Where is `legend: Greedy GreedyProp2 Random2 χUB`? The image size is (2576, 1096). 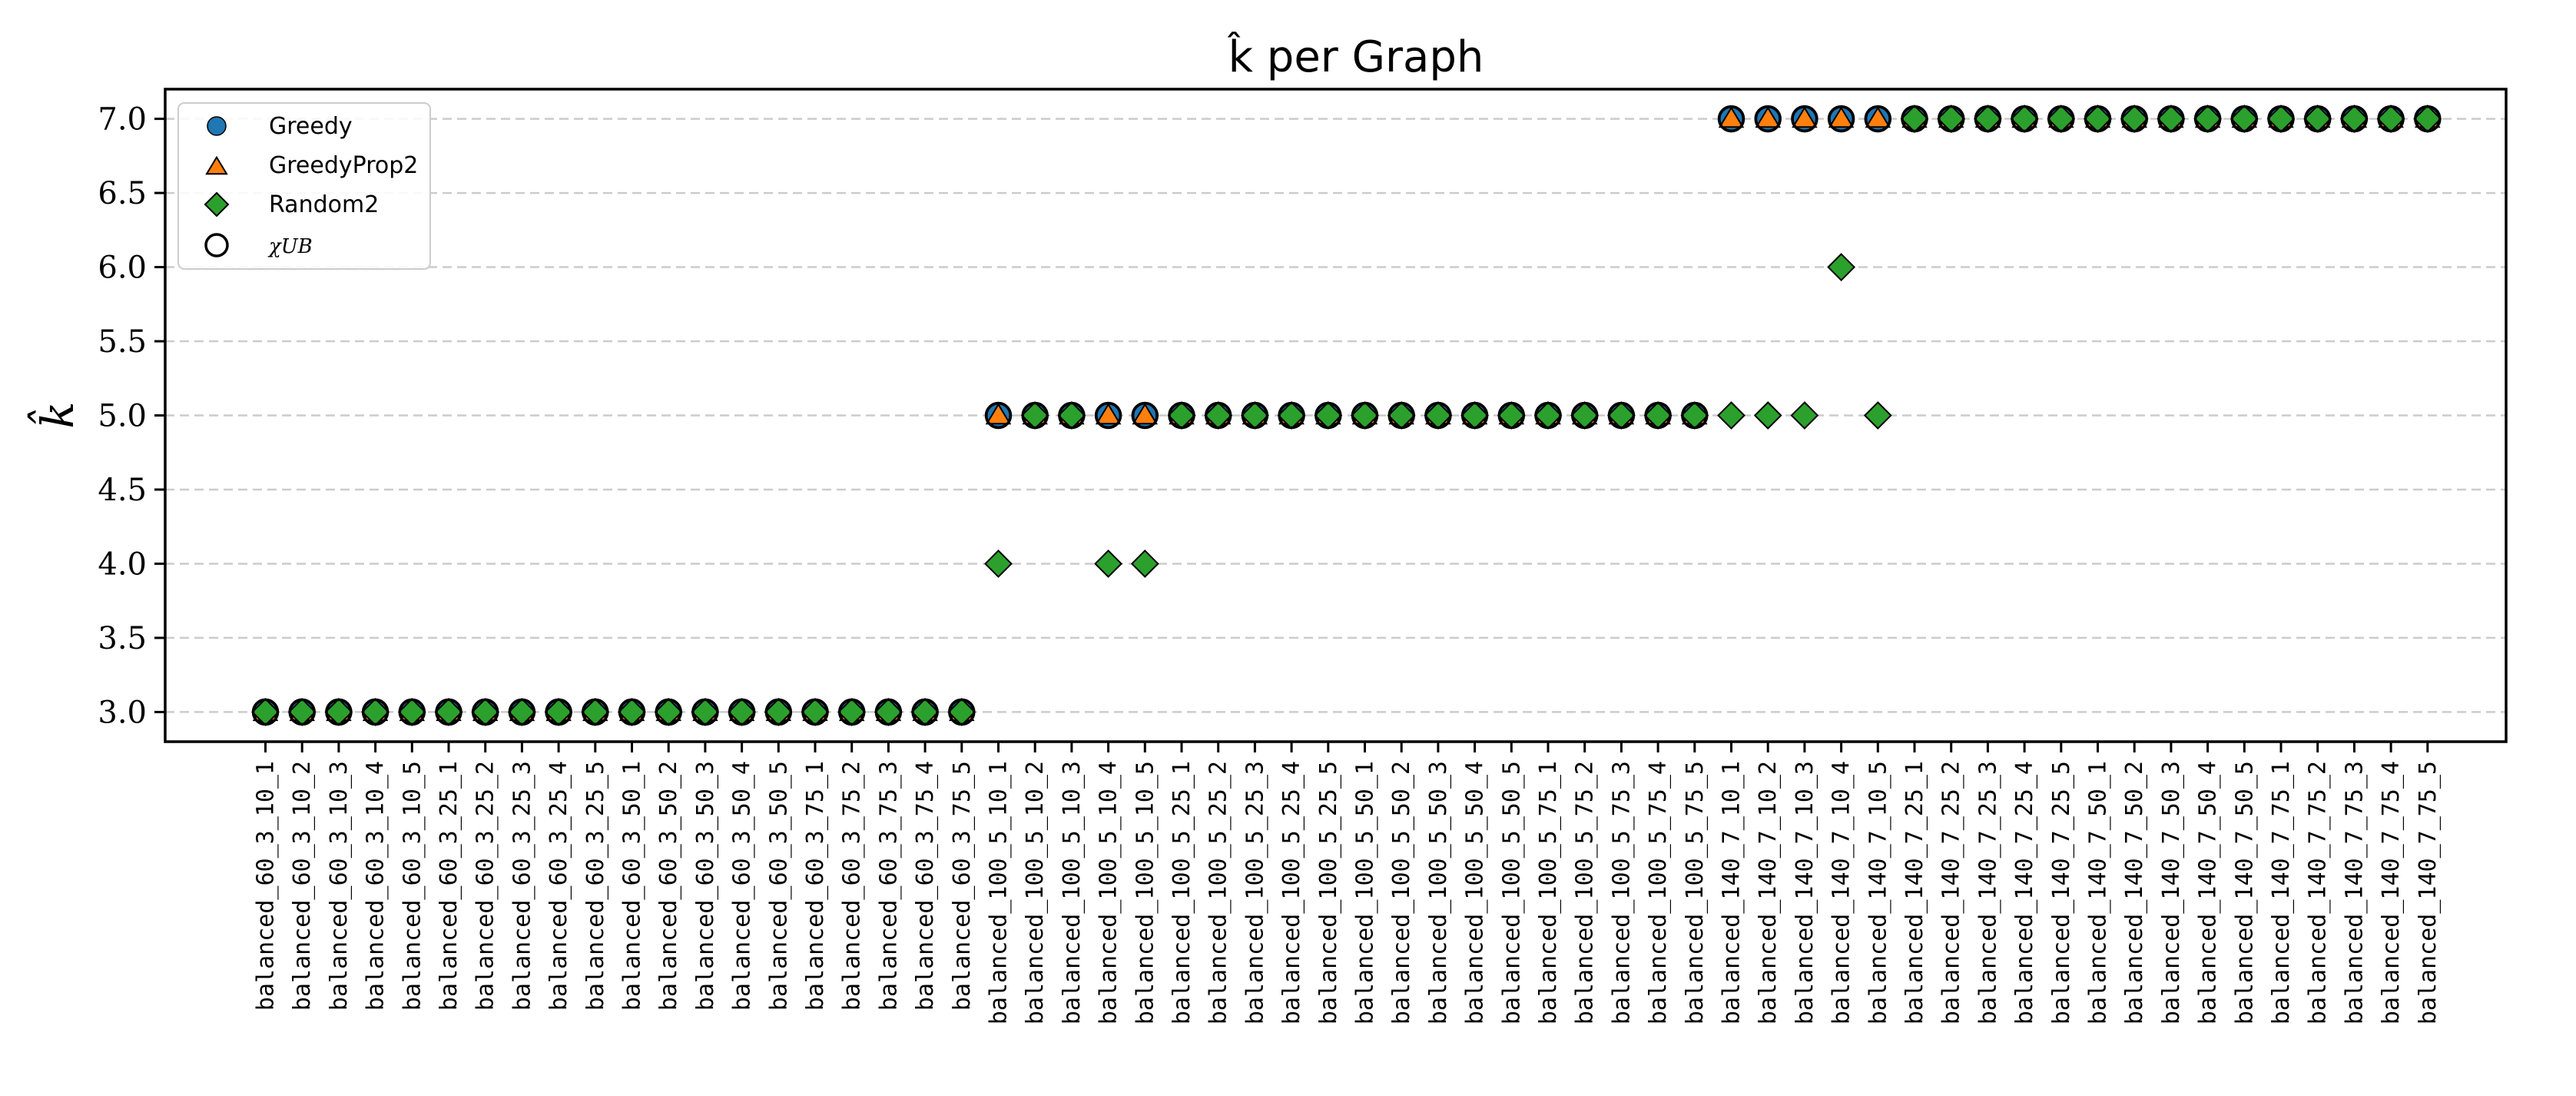
legend: Greedy GreedyProp2 Random2 χUB is located at coordinates (304, 186).